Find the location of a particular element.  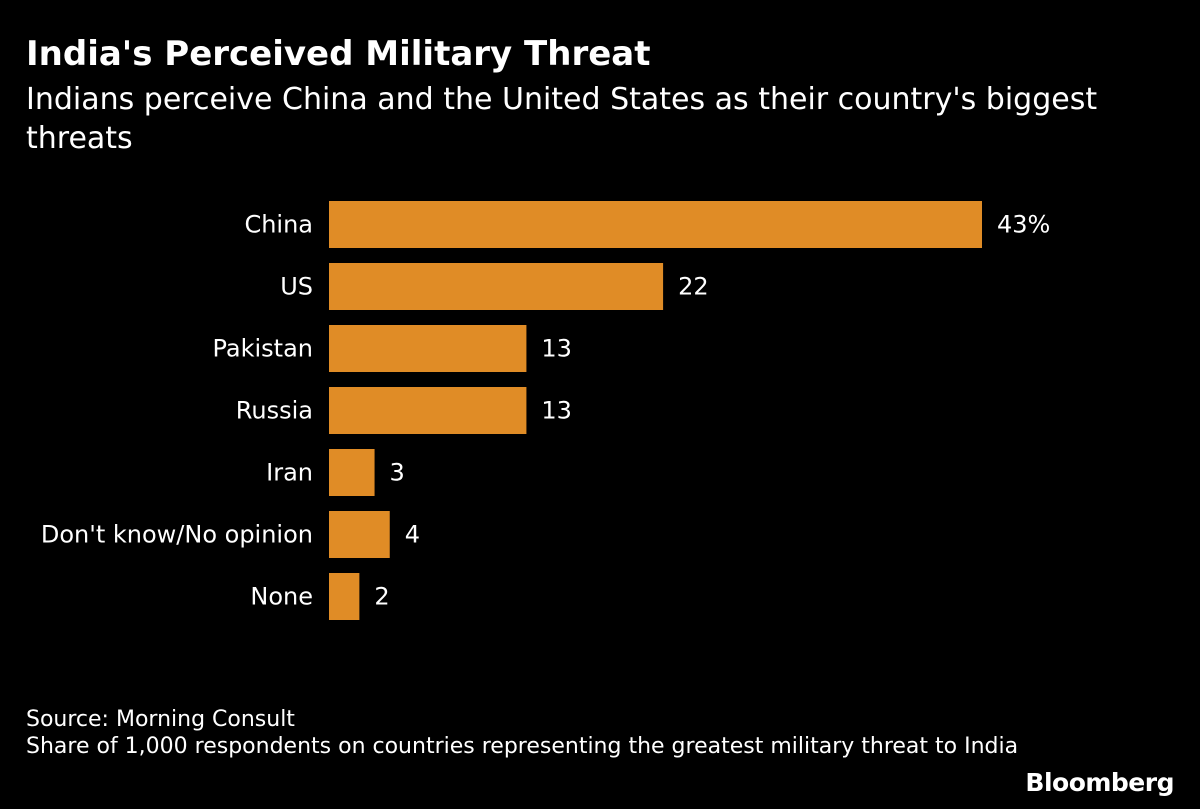

value-label-don-t-know-no-opinion: 4 is located at coordinates (412, 535).